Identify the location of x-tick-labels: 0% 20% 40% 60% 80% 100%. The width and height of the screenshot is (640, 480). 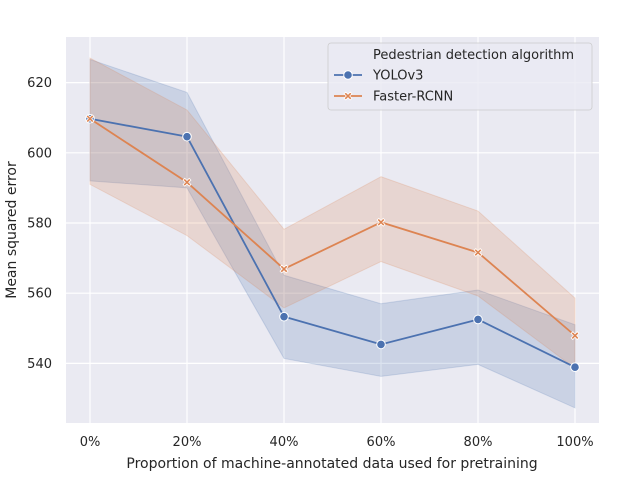
(337, 442).